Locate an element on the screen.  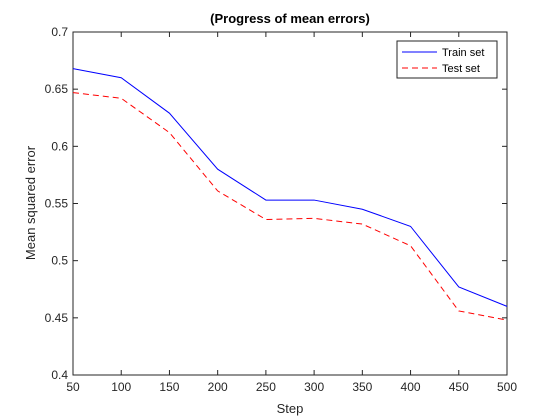
chart-title: (Progress of mean errors) is located at coordinates (290, 18).